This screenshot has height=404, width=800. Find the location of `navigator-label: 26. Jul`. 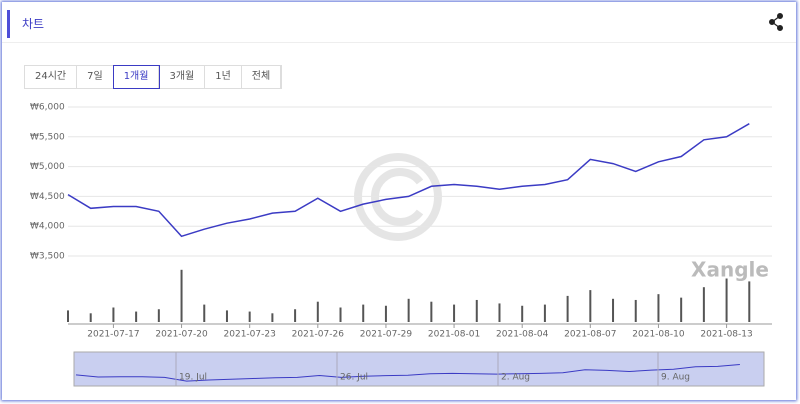

navigator-label: 26. Jul is located at coordinates (354, 378).